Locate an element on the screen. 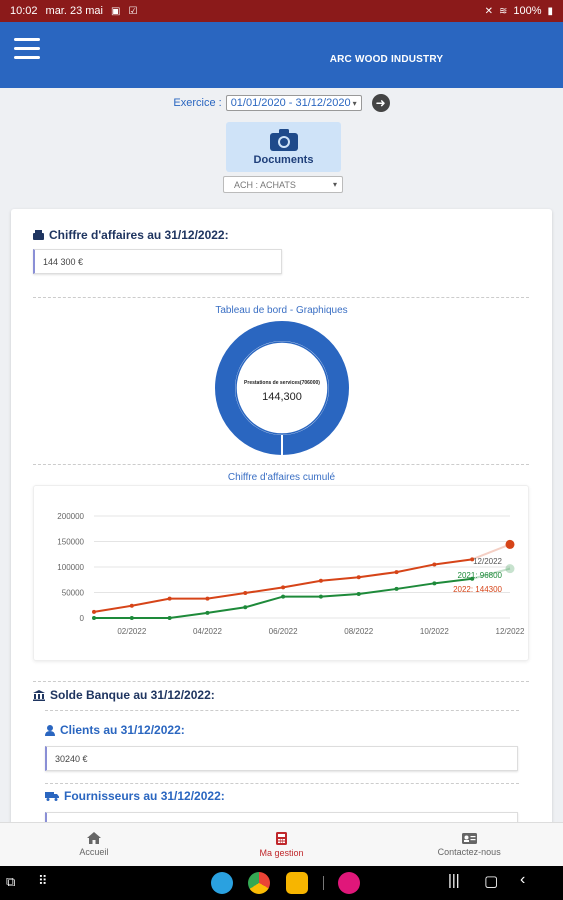  donut-center is located at coordinates (282, 388).